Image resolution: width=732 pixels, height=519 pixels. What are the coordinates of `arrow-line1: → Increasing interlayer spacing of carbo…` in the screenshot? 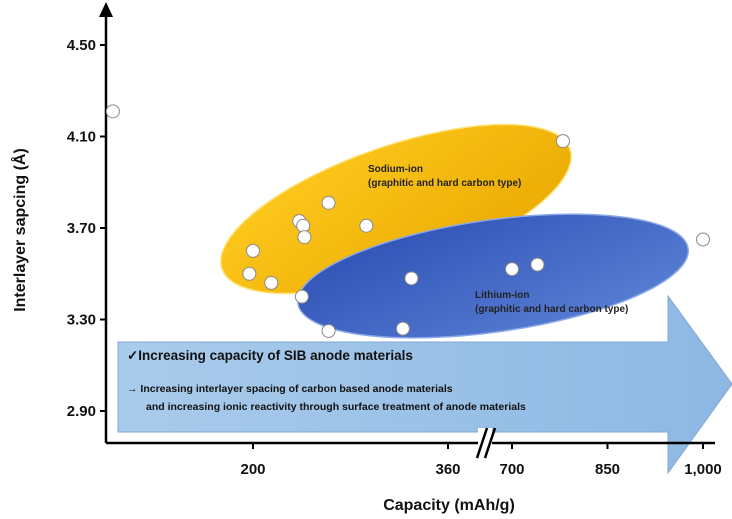 It's located at (290, 389).